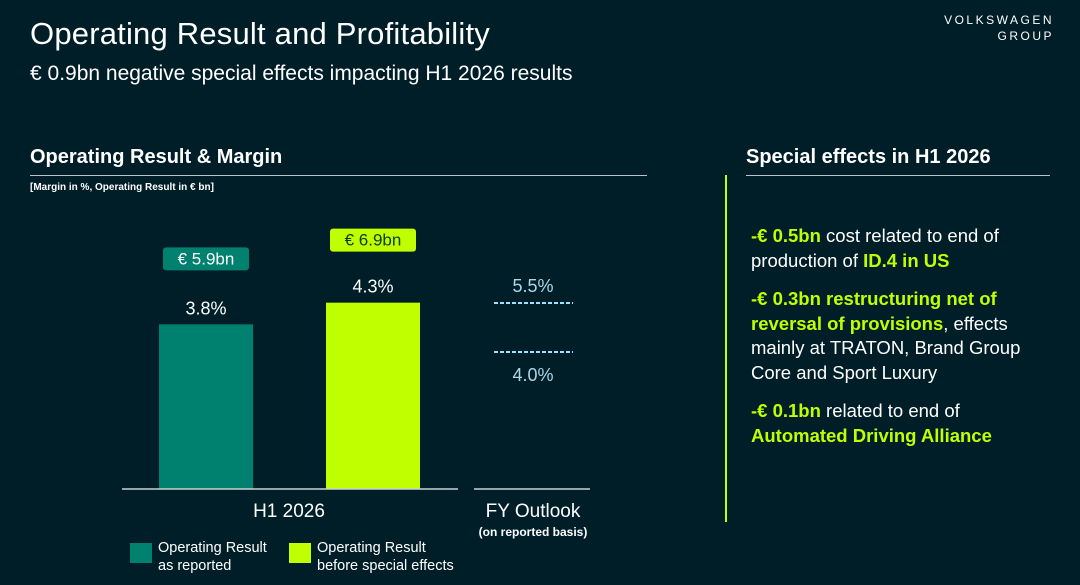  What do you see at coordinates (890, 410) in the screenshot?
I see `effect-3-text: related to end of` at bounding box center [890, 410].